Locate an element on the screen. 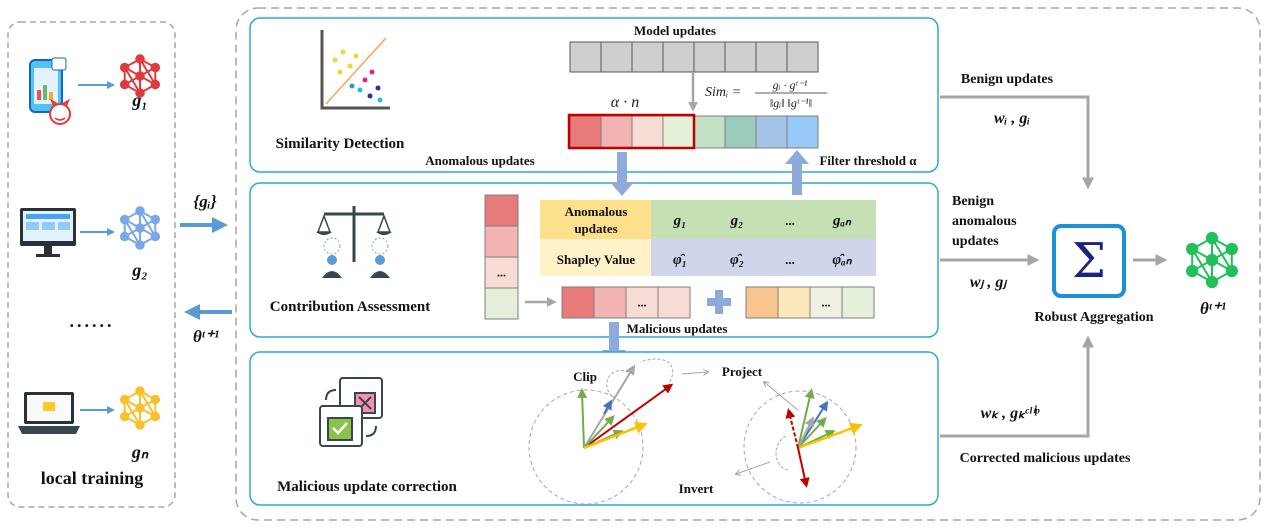 This screenshot has height=528, width=1267. global-model-network-icon is located at coordinates (1212, 260).